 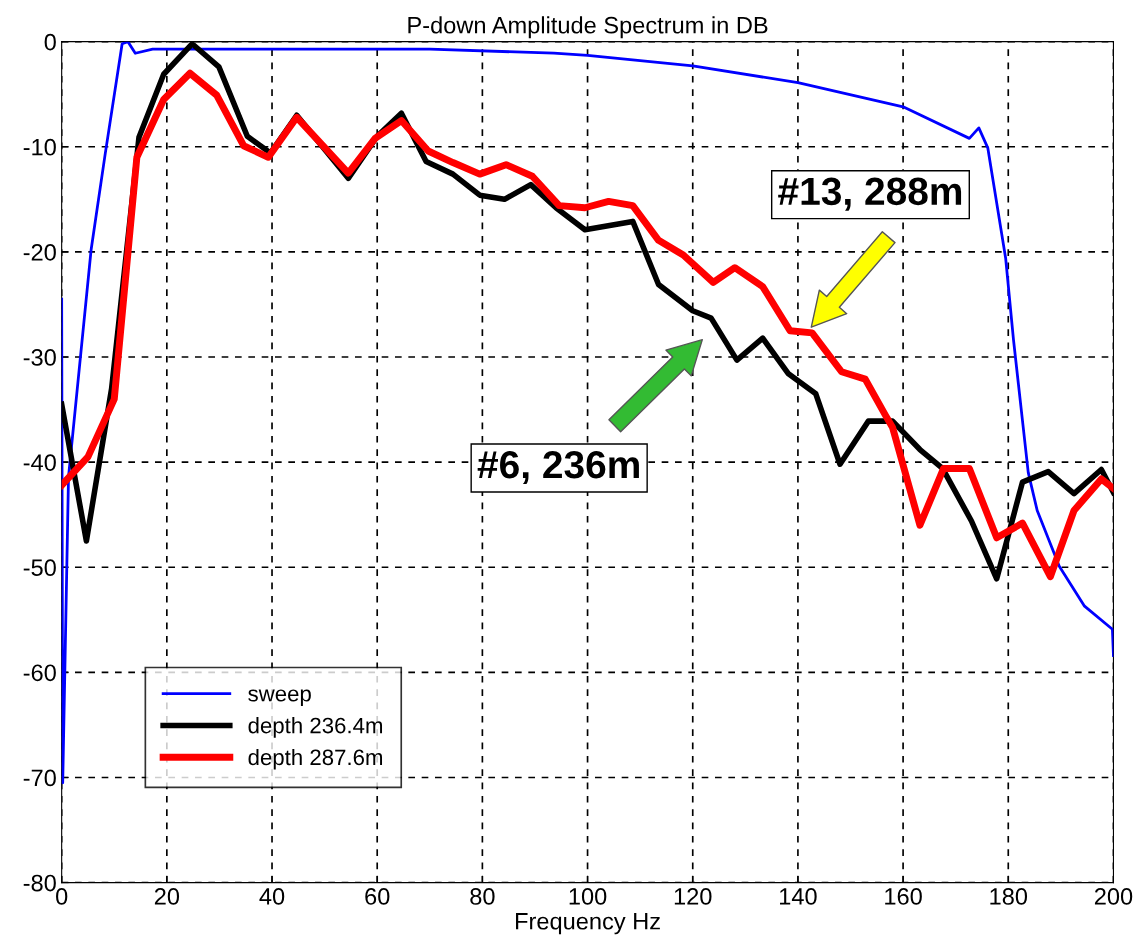 I want to click on y-tick-label: -70, so click(x=39, y=778).